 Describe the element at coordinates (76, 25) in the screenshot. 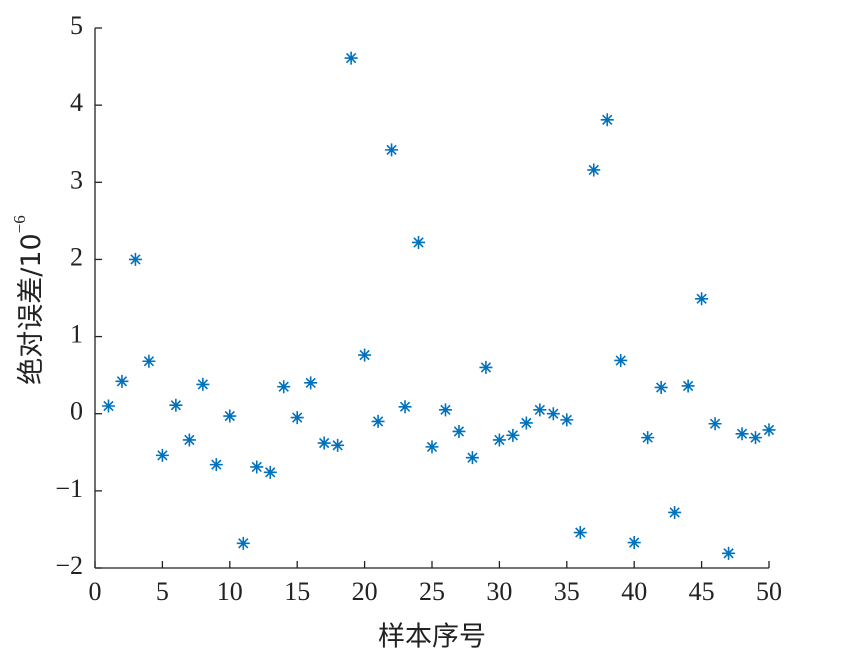

I see `y-tick-label: 5` at that location.